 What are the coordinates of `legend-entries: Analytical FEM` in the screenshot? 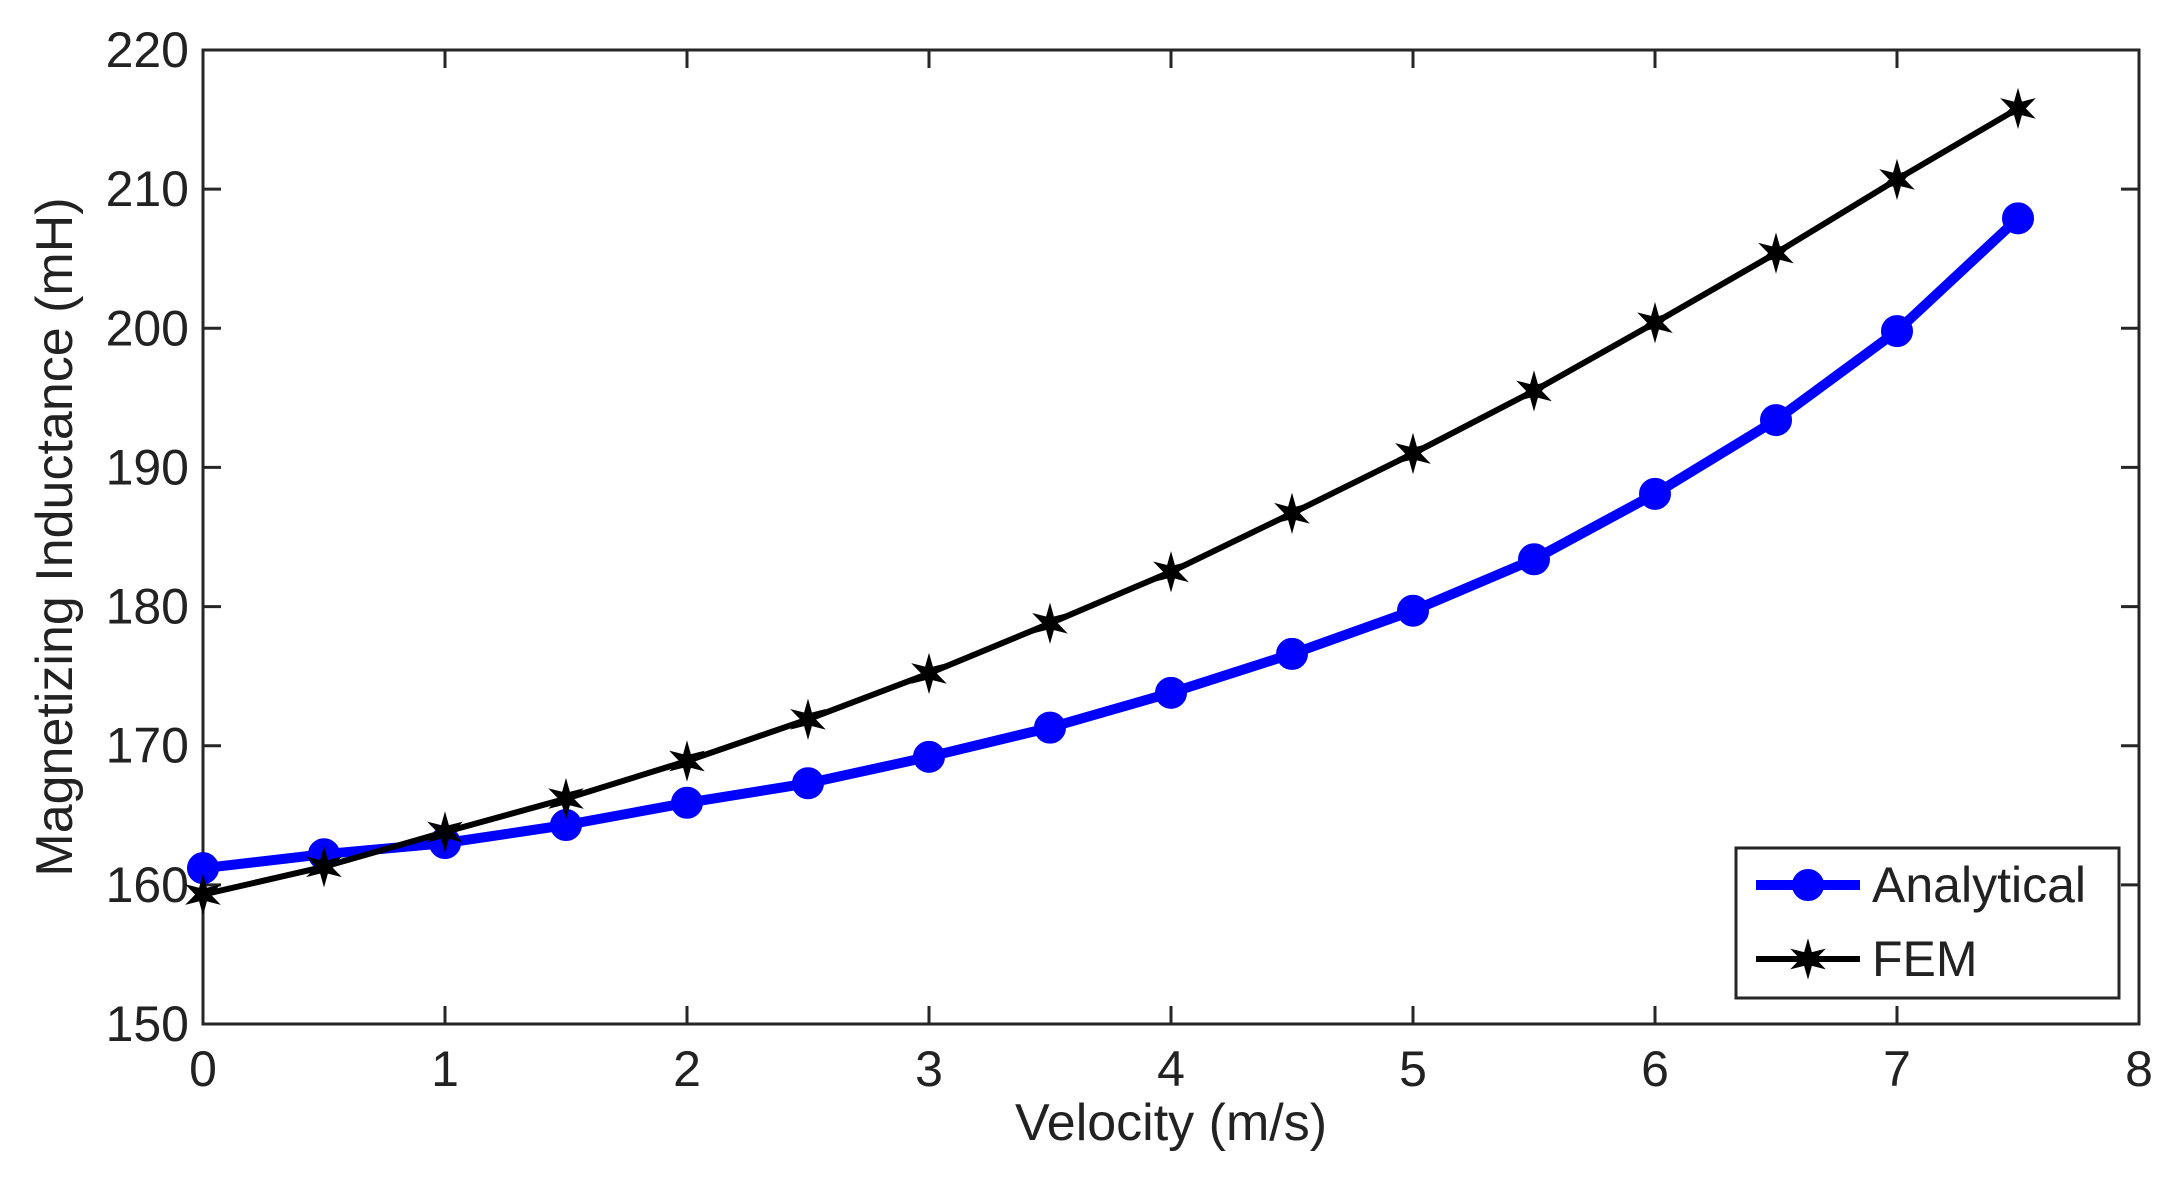 It's located at (1921, 922).